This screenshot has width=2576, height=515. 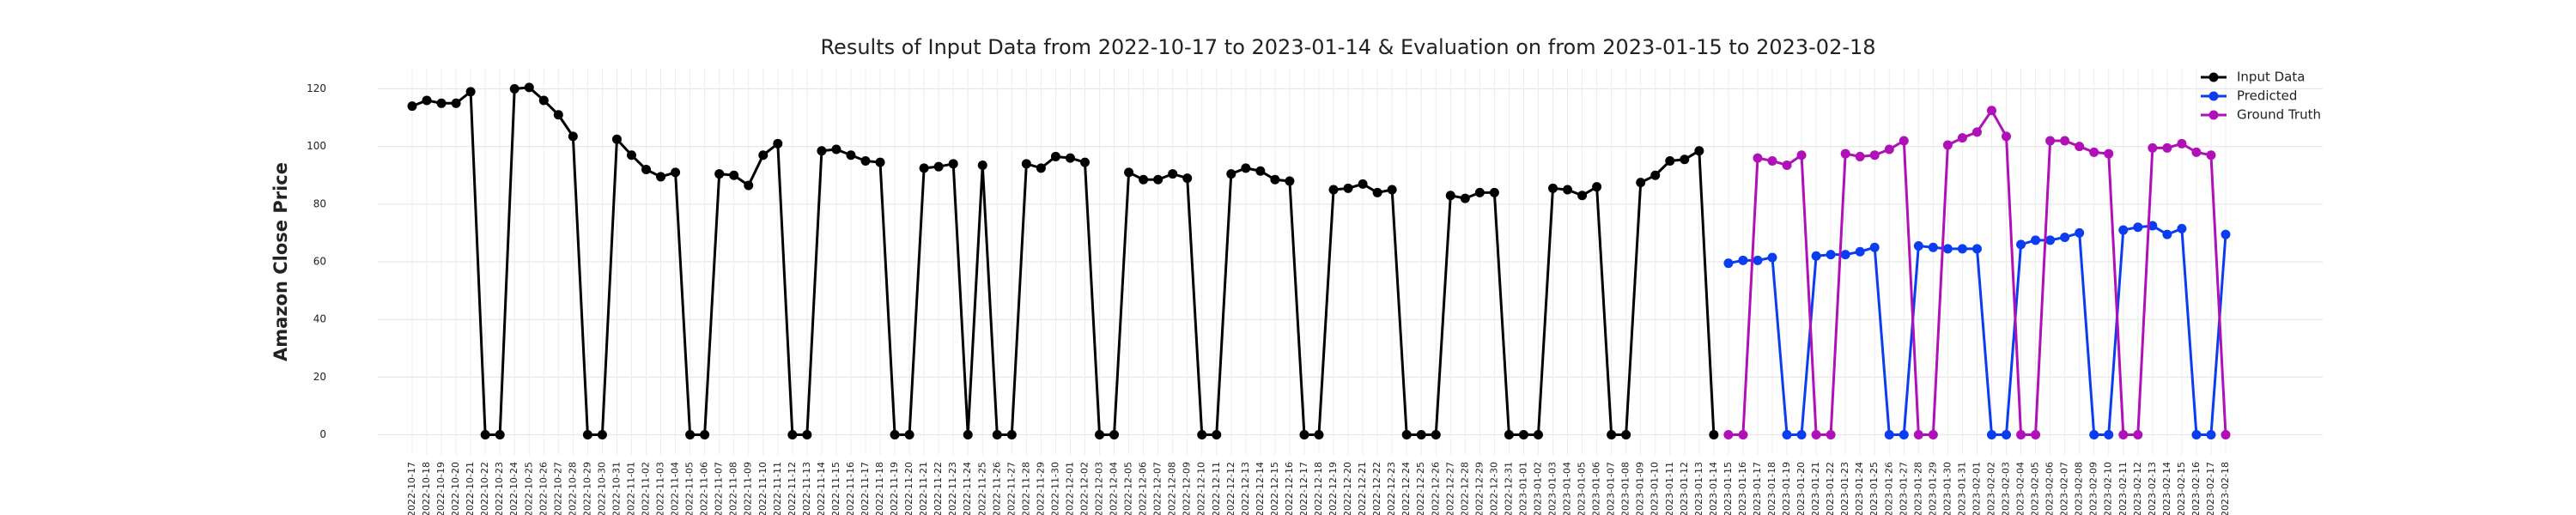 What do you see at coordinates (2123, 488) in the screenshot?
I see `x-tick-label: 2023-02-11` at bounding box center [2123, 488].